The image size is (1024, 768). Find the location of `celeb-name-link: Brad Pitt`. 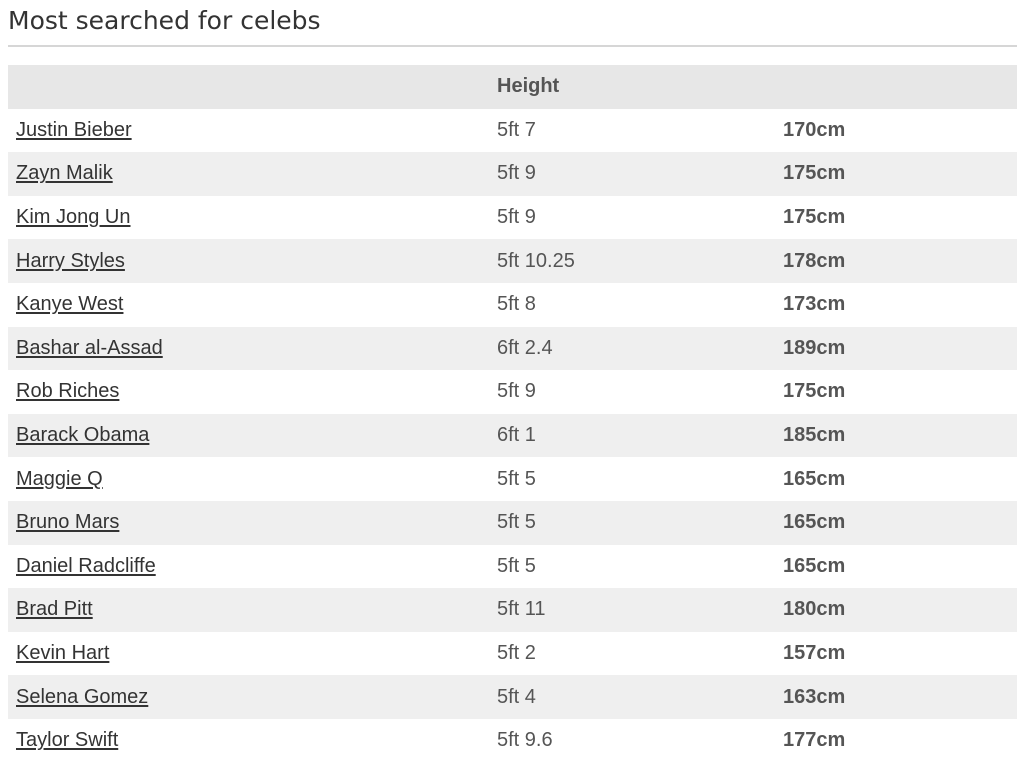

celeb-name-link: Brad Pitt is located at coordinates (54, 609).